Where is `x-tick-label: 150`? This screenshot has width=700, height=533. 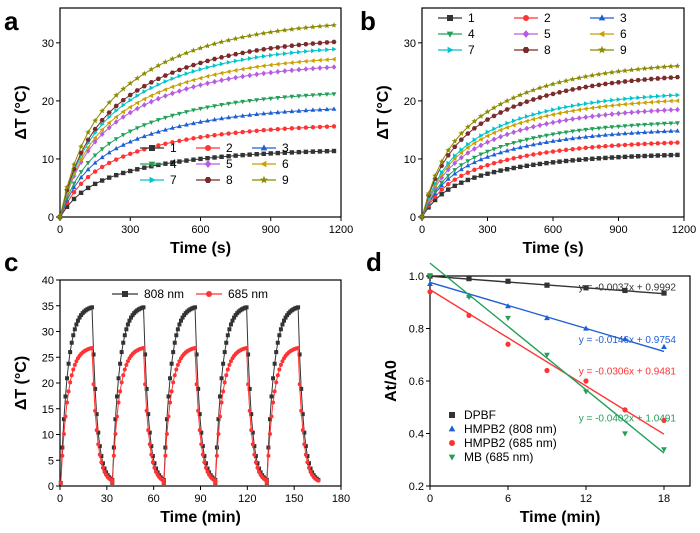
x-tick-label: 150 is located at coordinates (294, 499).